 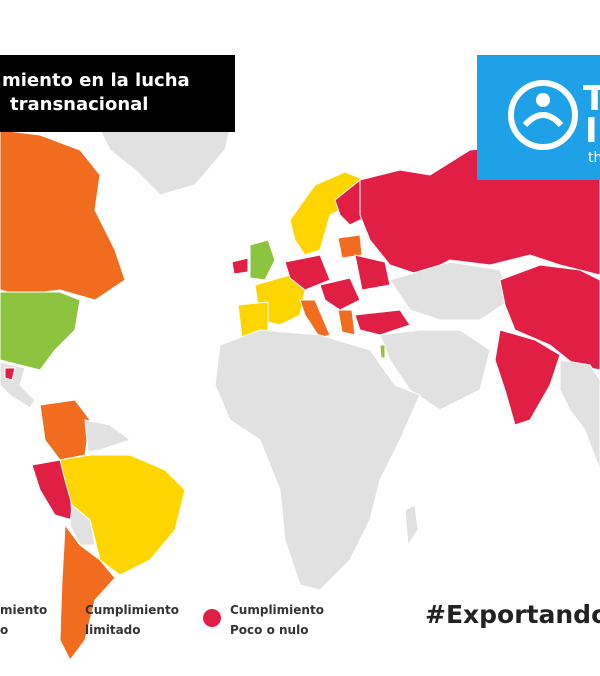 I want to click on logo-icon-head, so click(x=543, y=100).